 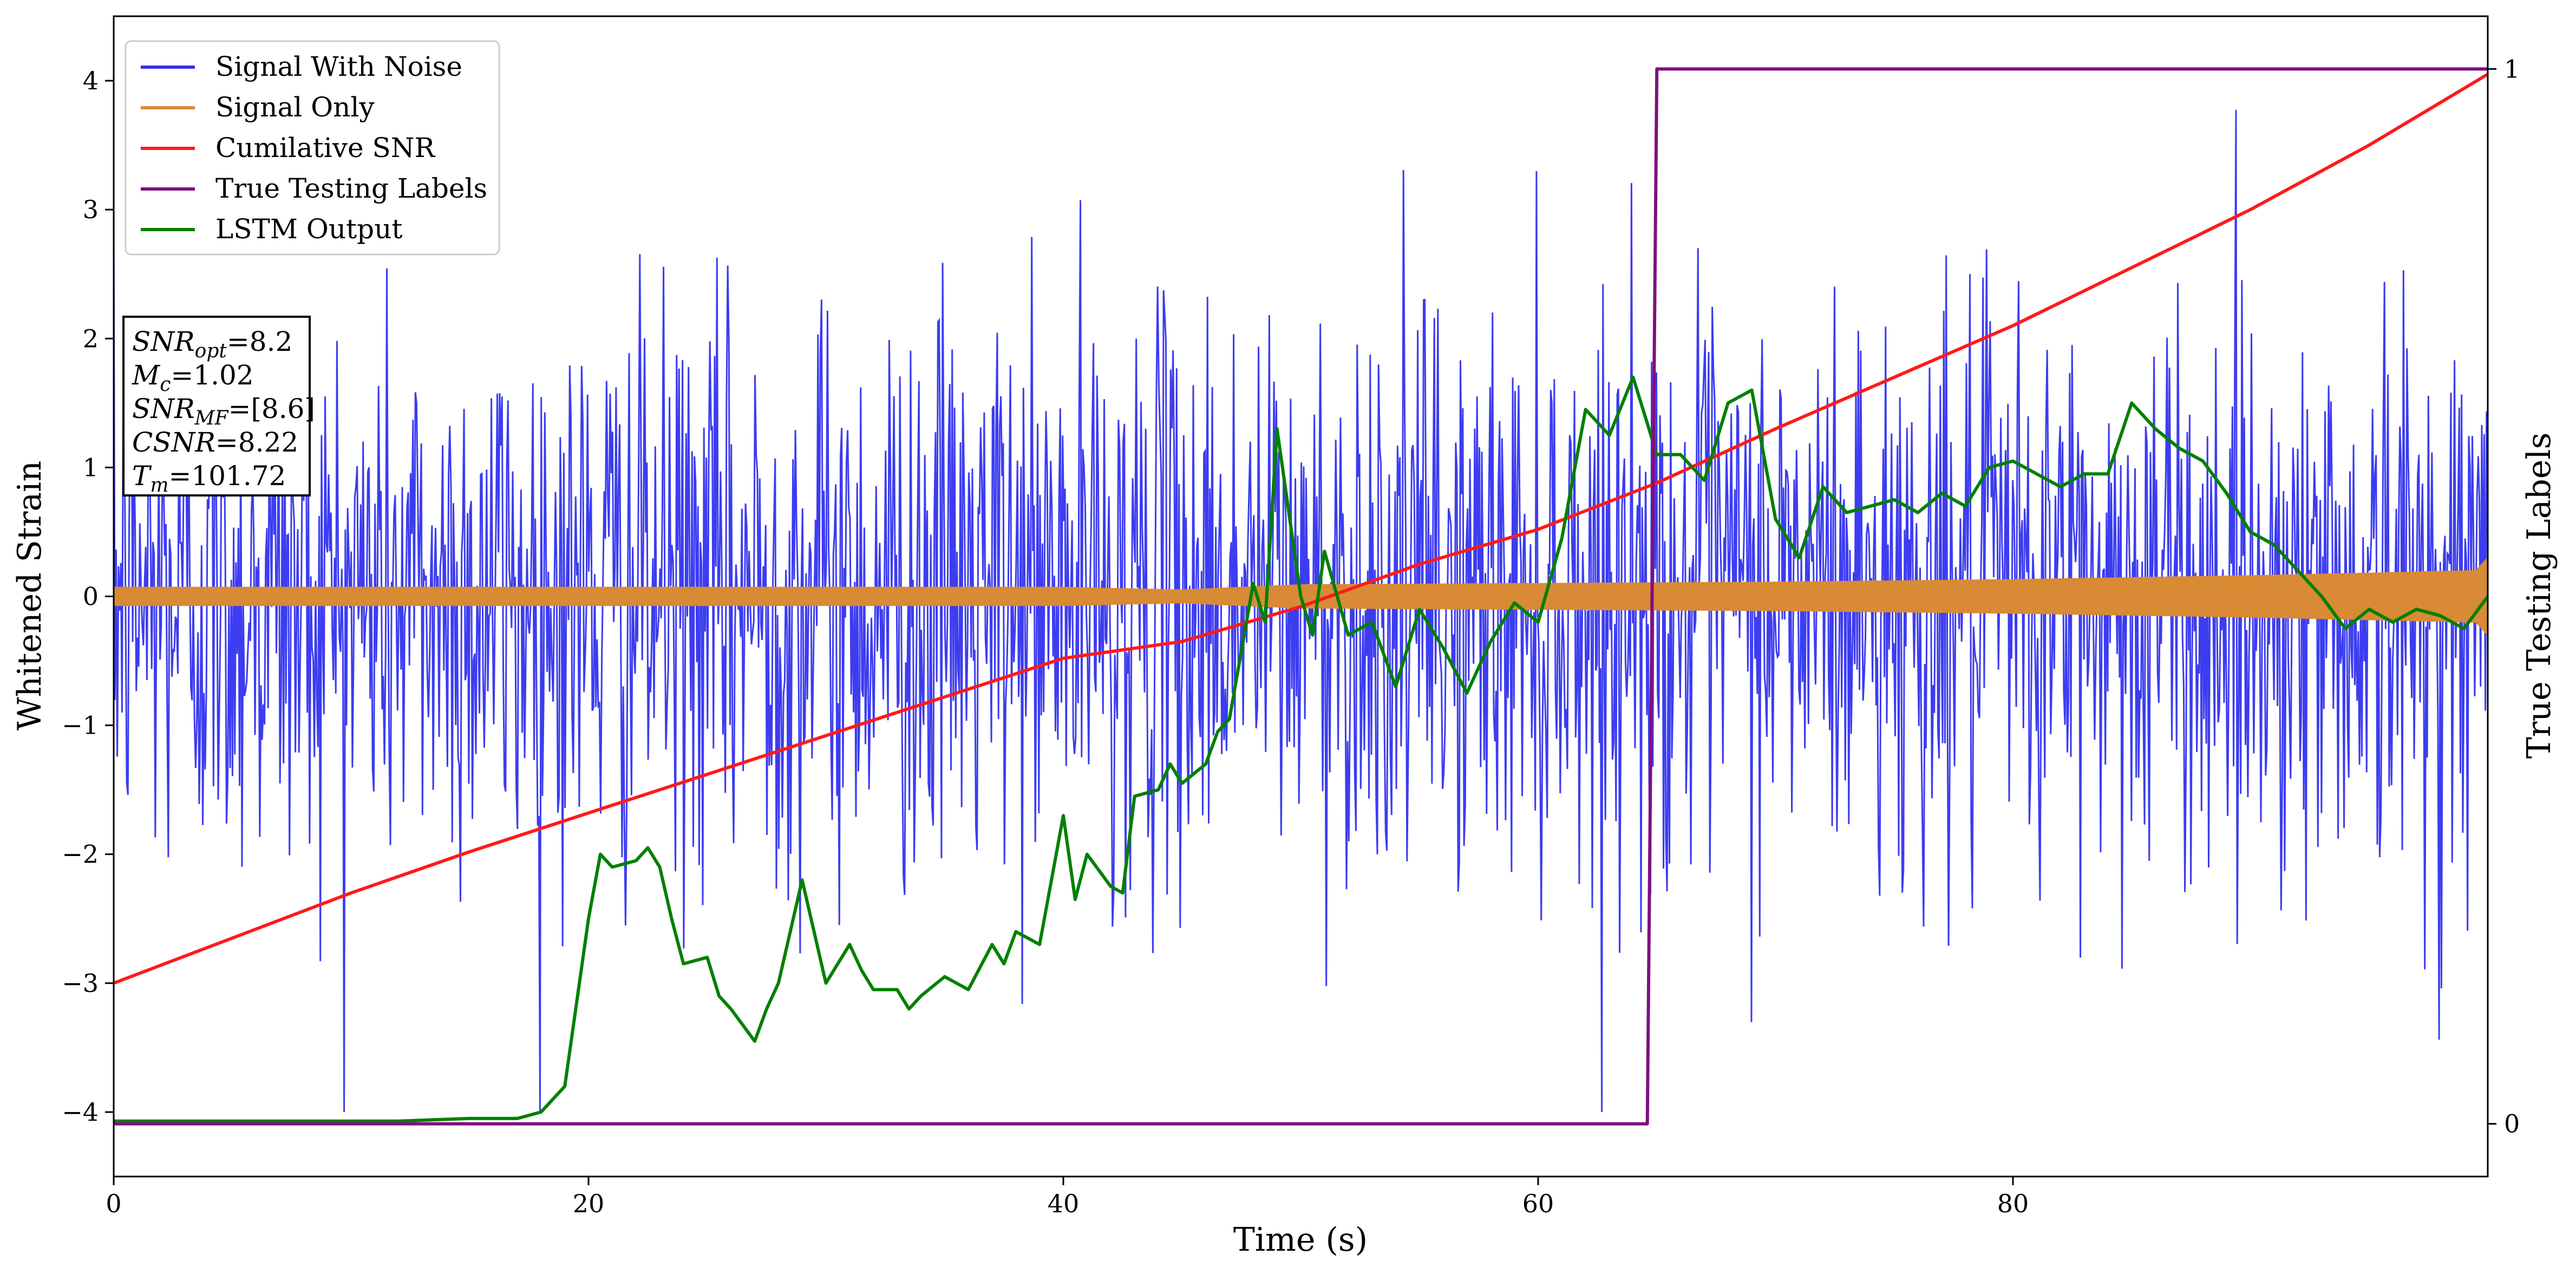 I want to click on y-tick-label: −3, so click(x=80, y=983).